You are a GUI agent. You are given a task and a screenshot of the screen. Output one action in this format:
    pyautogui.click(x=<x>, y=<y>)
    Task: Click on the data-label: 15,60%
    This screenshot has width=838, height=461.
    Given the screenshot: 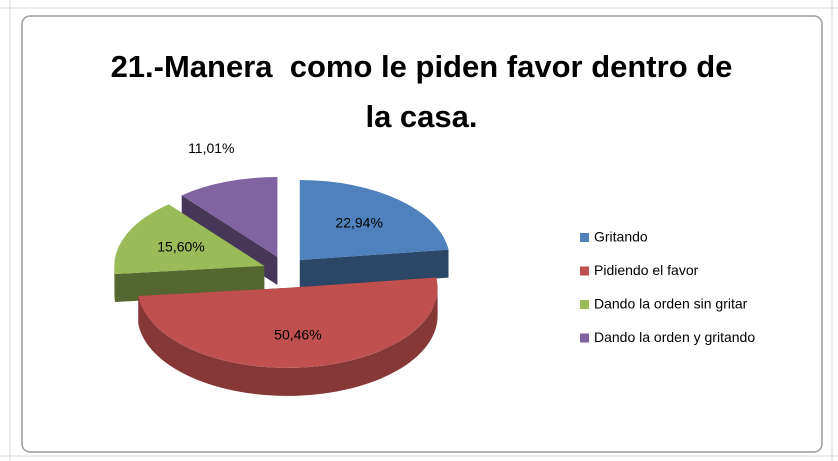 What is the action you would take?
    pyautogui.click(x=180, y=246)
    